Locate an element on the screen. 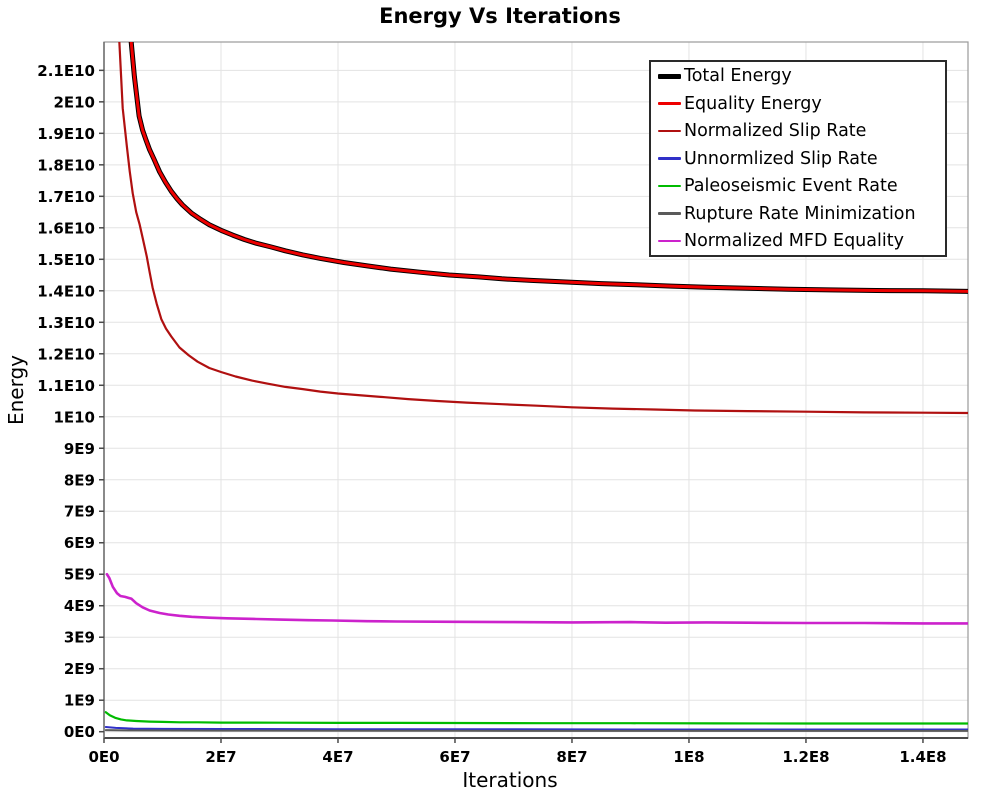  chart-title: Energy Vs Iterations is located at coordinates (500, 16).